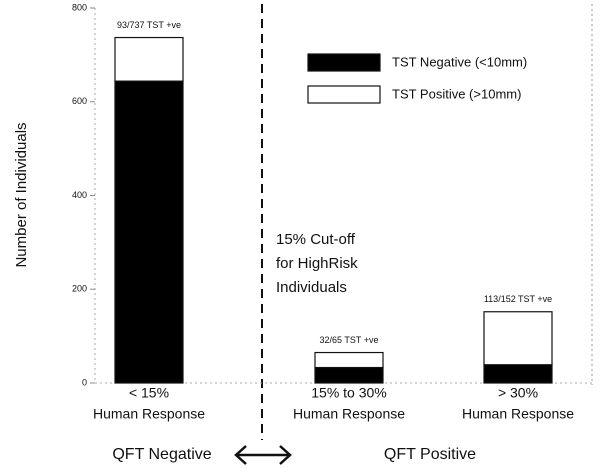  Describe the element at coordinates (161, 454) in the screenshot. I see `group-label: QFT Negative` at that location.